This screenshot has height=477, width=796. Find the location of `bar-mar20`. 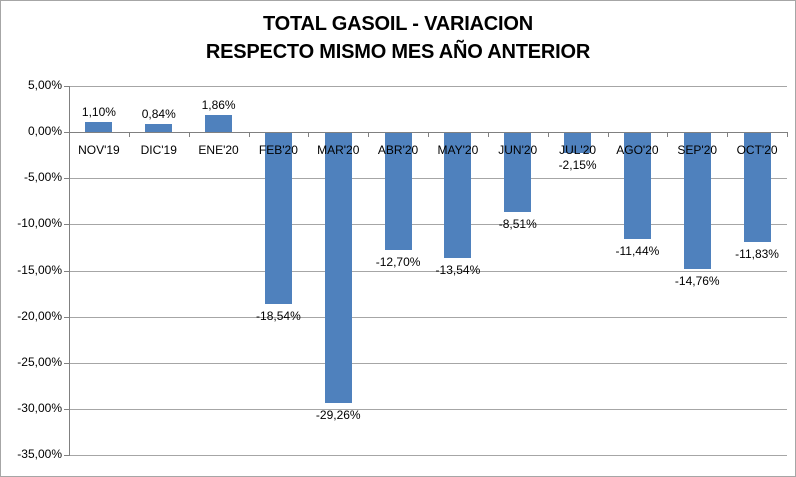

bar-mar20 is located at coordinates (338, 268).